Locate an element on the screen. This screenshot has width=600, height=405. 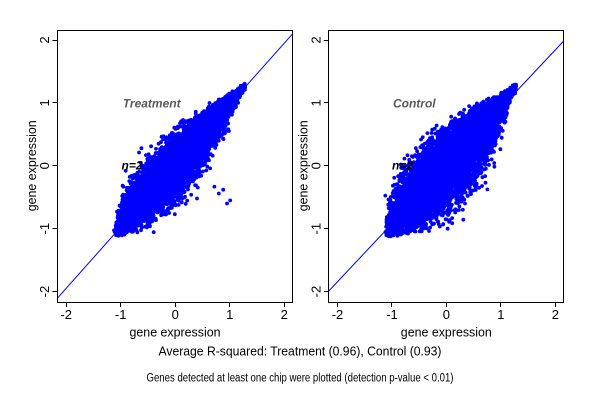
svg-text: Treatment is located at coordinates (152, 104).